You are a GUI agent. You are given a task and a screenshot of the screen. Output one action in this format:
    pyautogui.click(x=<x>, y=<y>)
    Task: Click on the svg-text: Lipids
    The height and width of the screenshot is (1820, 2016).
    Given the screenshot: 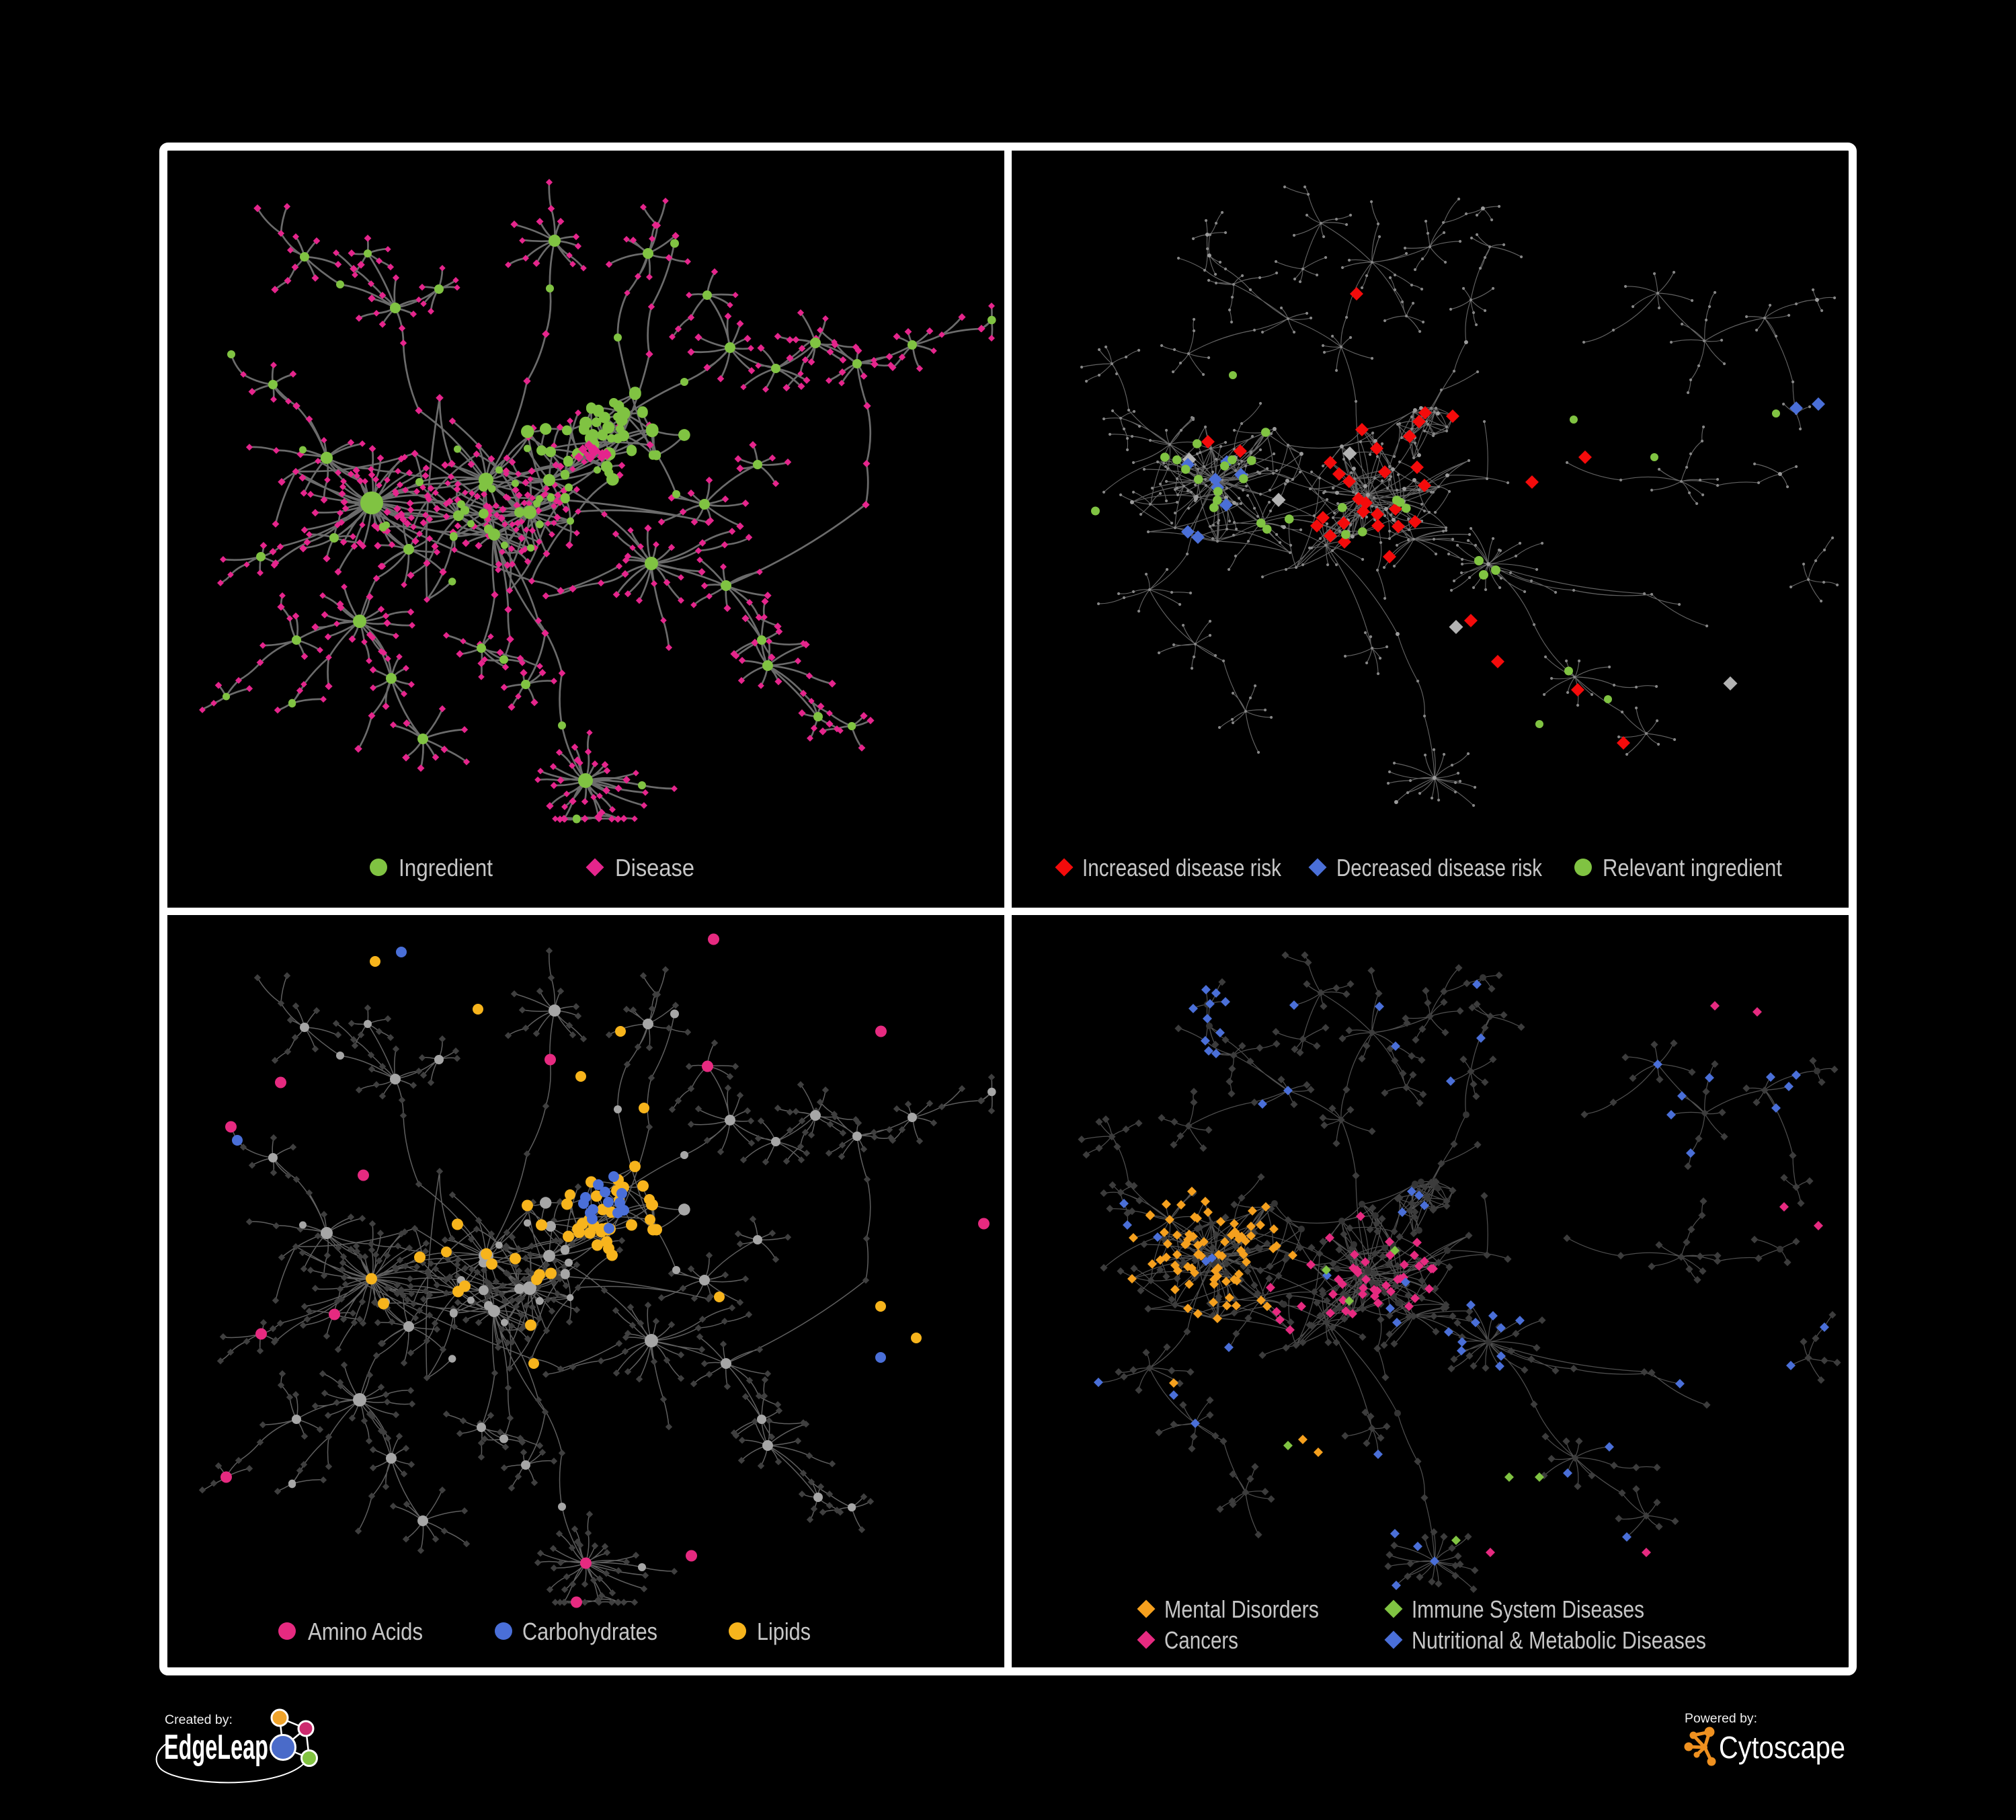 What is the action you would take?
    pyautogui.click(x=784, y=1631)
    